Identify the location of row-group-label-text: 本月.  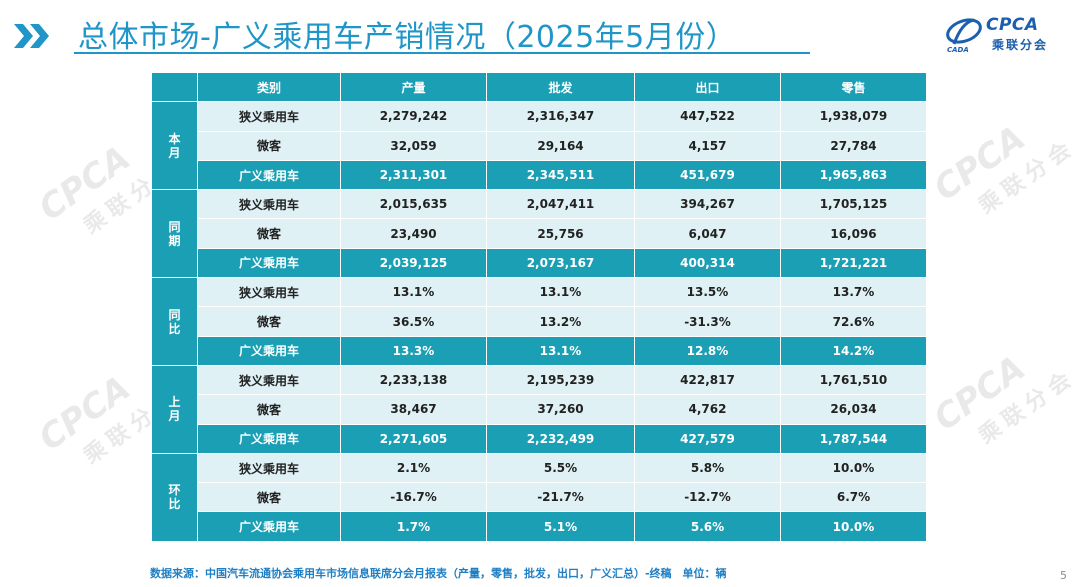
(174, 145).